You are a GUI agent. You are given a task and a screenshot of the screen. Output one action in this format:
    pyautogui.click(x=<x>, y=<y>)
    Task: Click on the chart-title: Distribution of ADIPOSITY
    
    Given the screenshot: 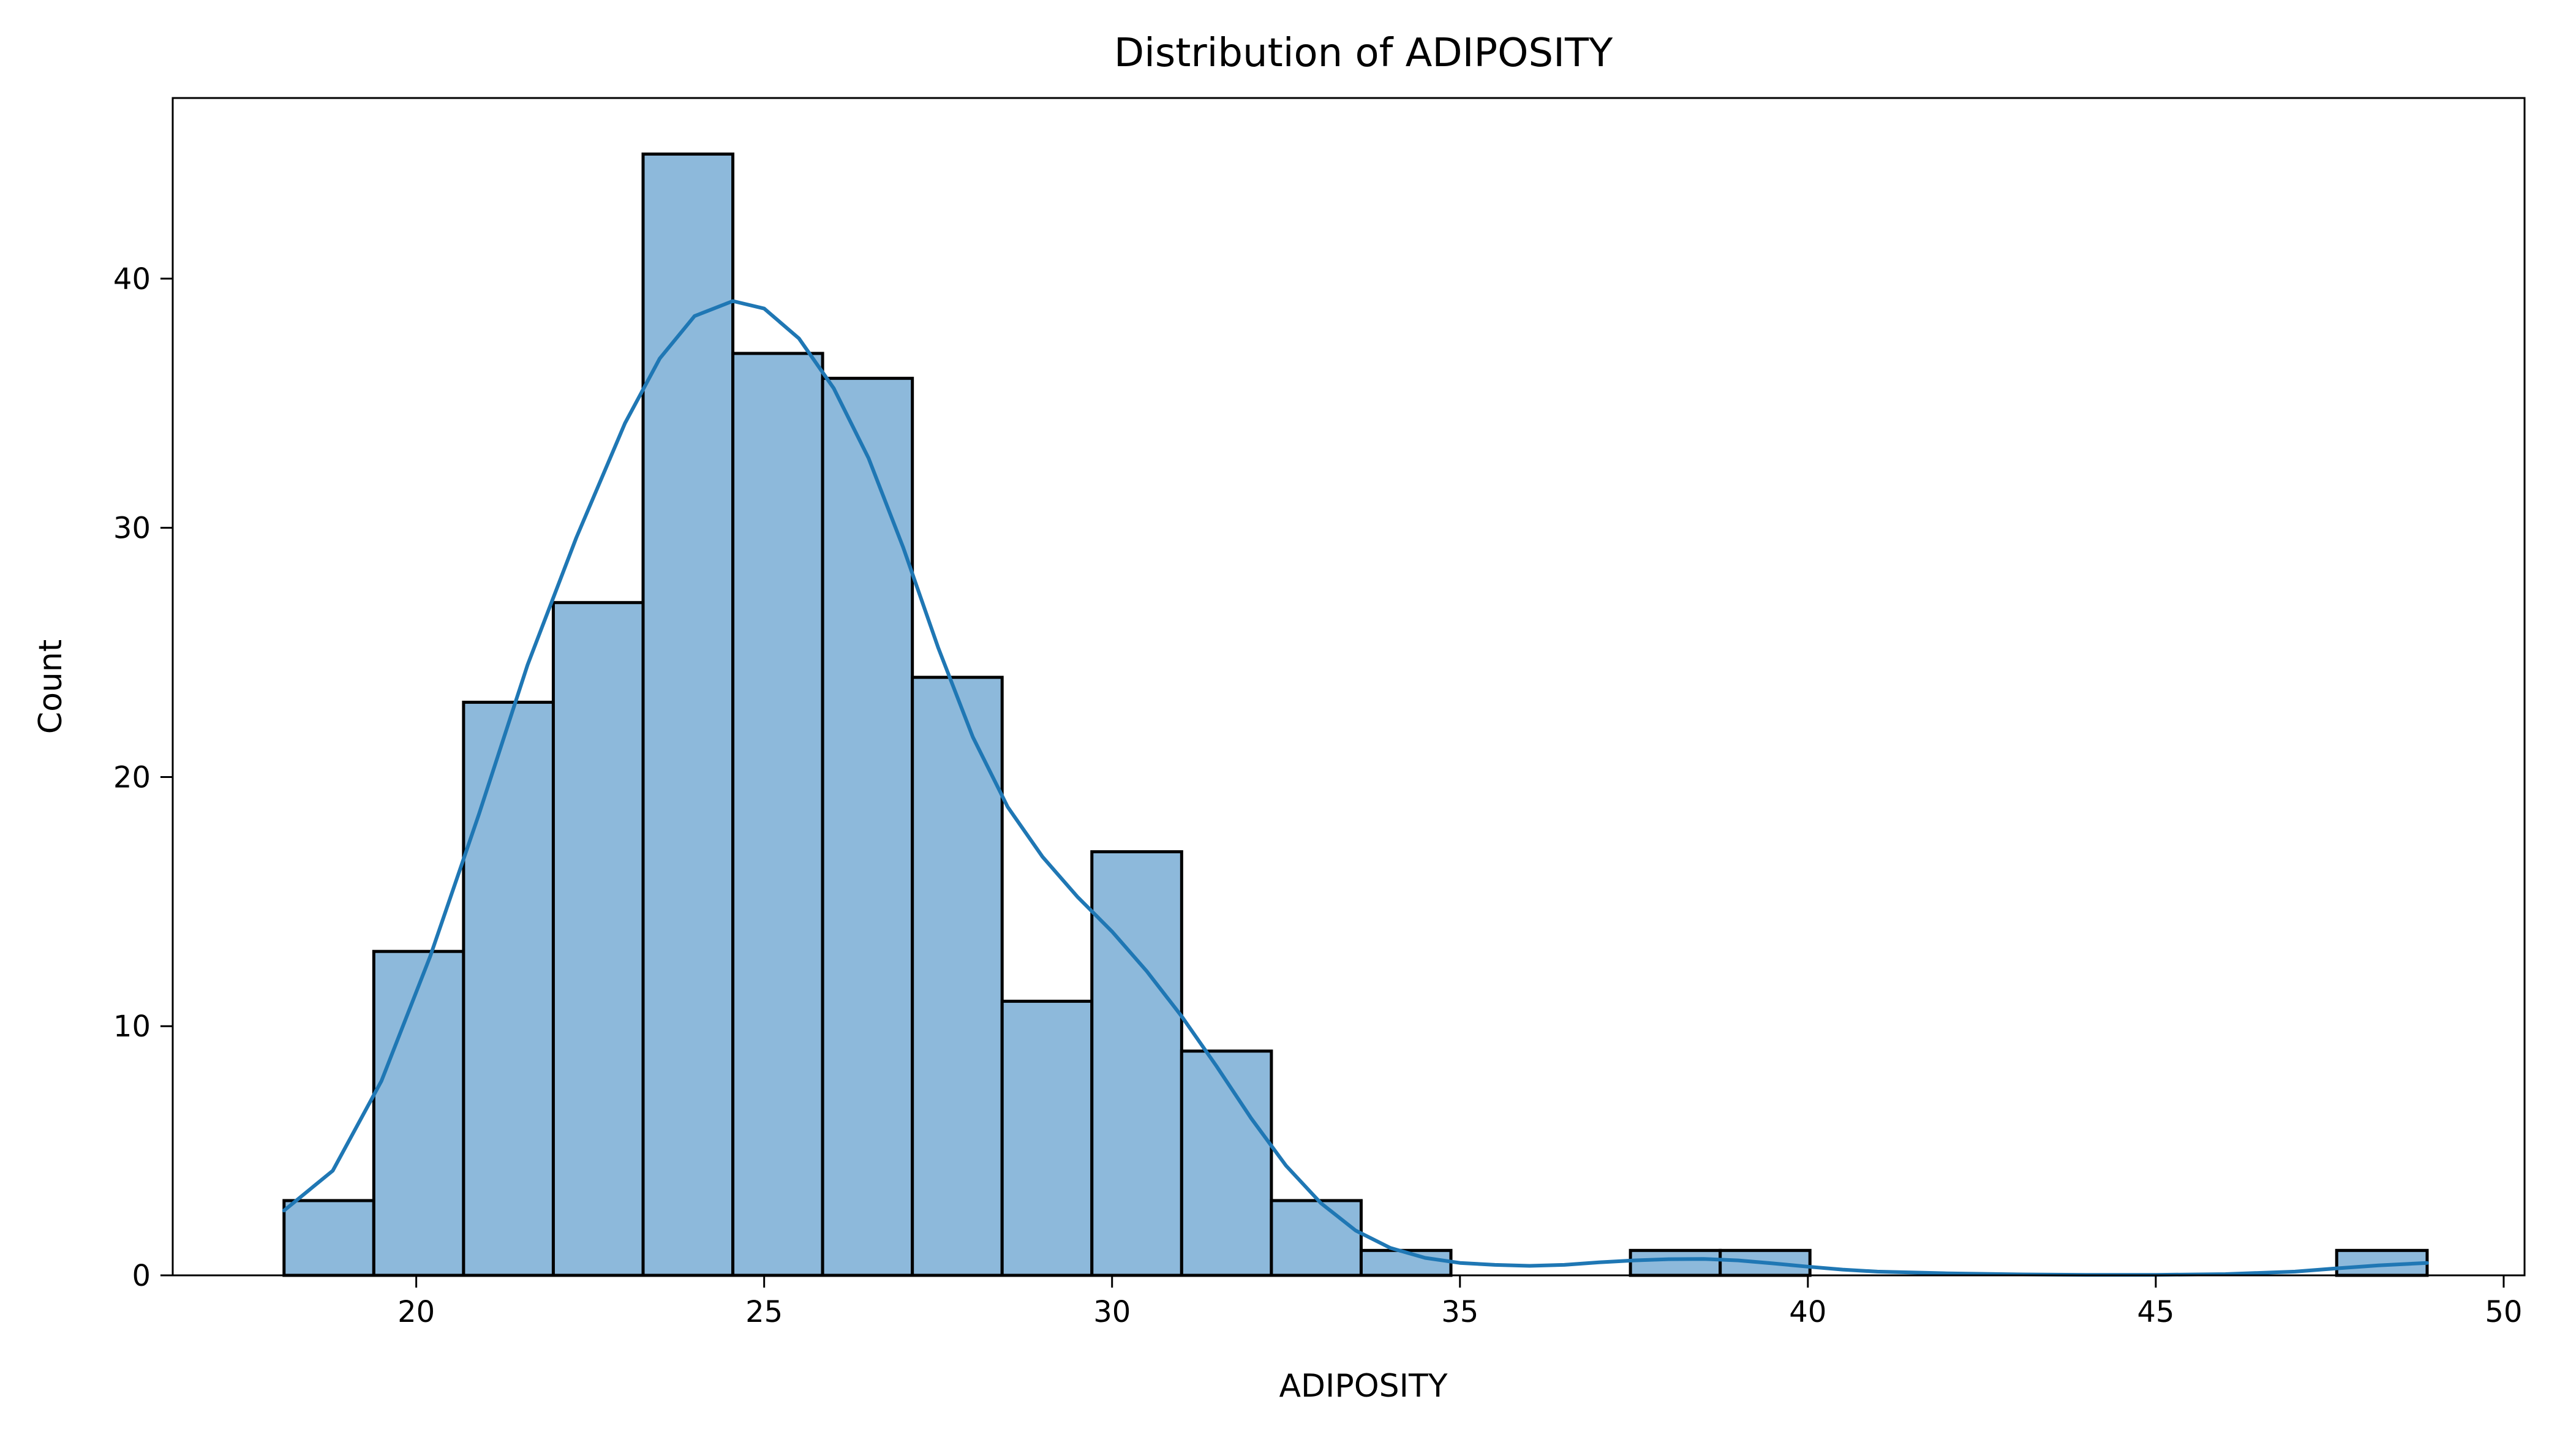 What is the action you would take?
    pyautogui.click(x=1363, y=54)
    